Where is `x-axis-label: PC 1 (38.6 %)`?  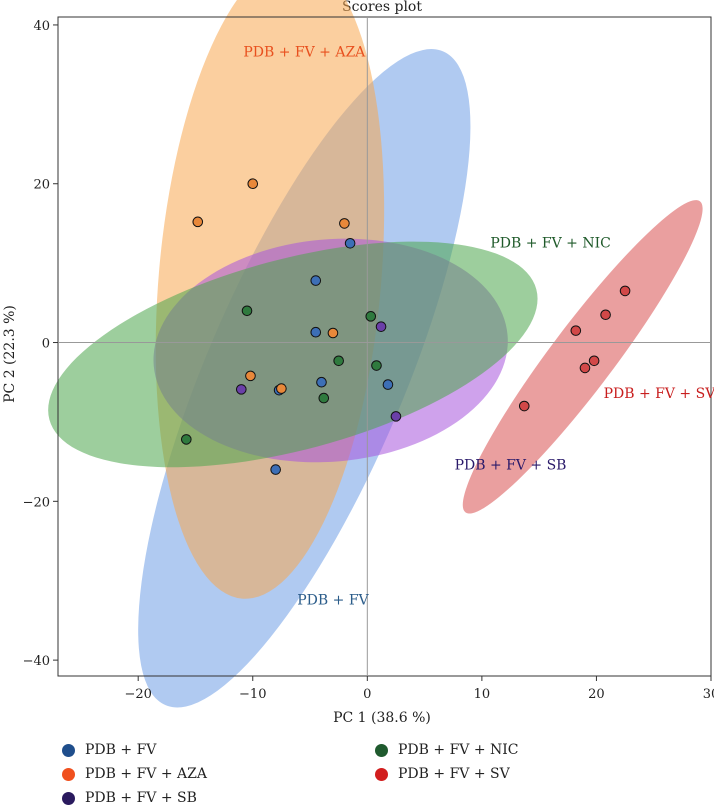 x-axis-label: PC 1 (38.6 %) is located at coordinates (382, 717).